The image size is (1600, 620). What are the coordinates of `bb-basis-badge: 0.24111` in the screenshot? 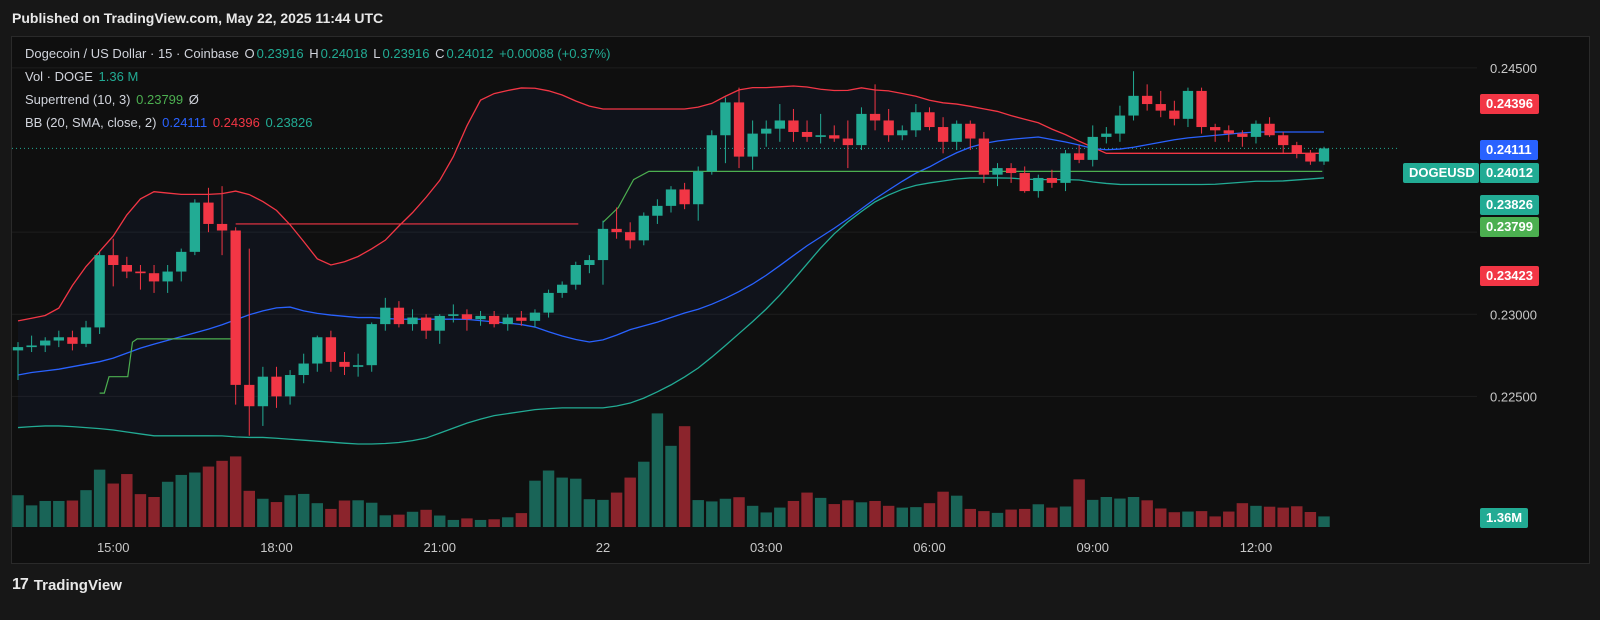 It's located at (1509, 150).